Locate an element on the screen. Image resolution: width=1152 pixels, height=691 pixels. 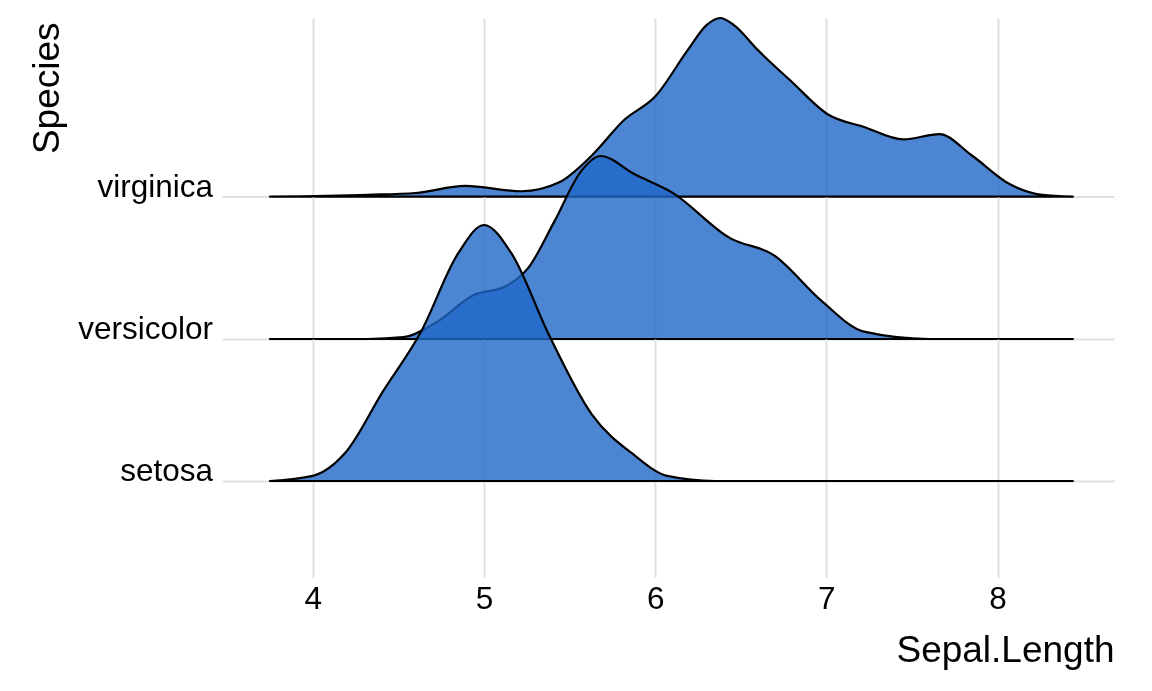
series-label: virginica is located at coordinates (155, 185).